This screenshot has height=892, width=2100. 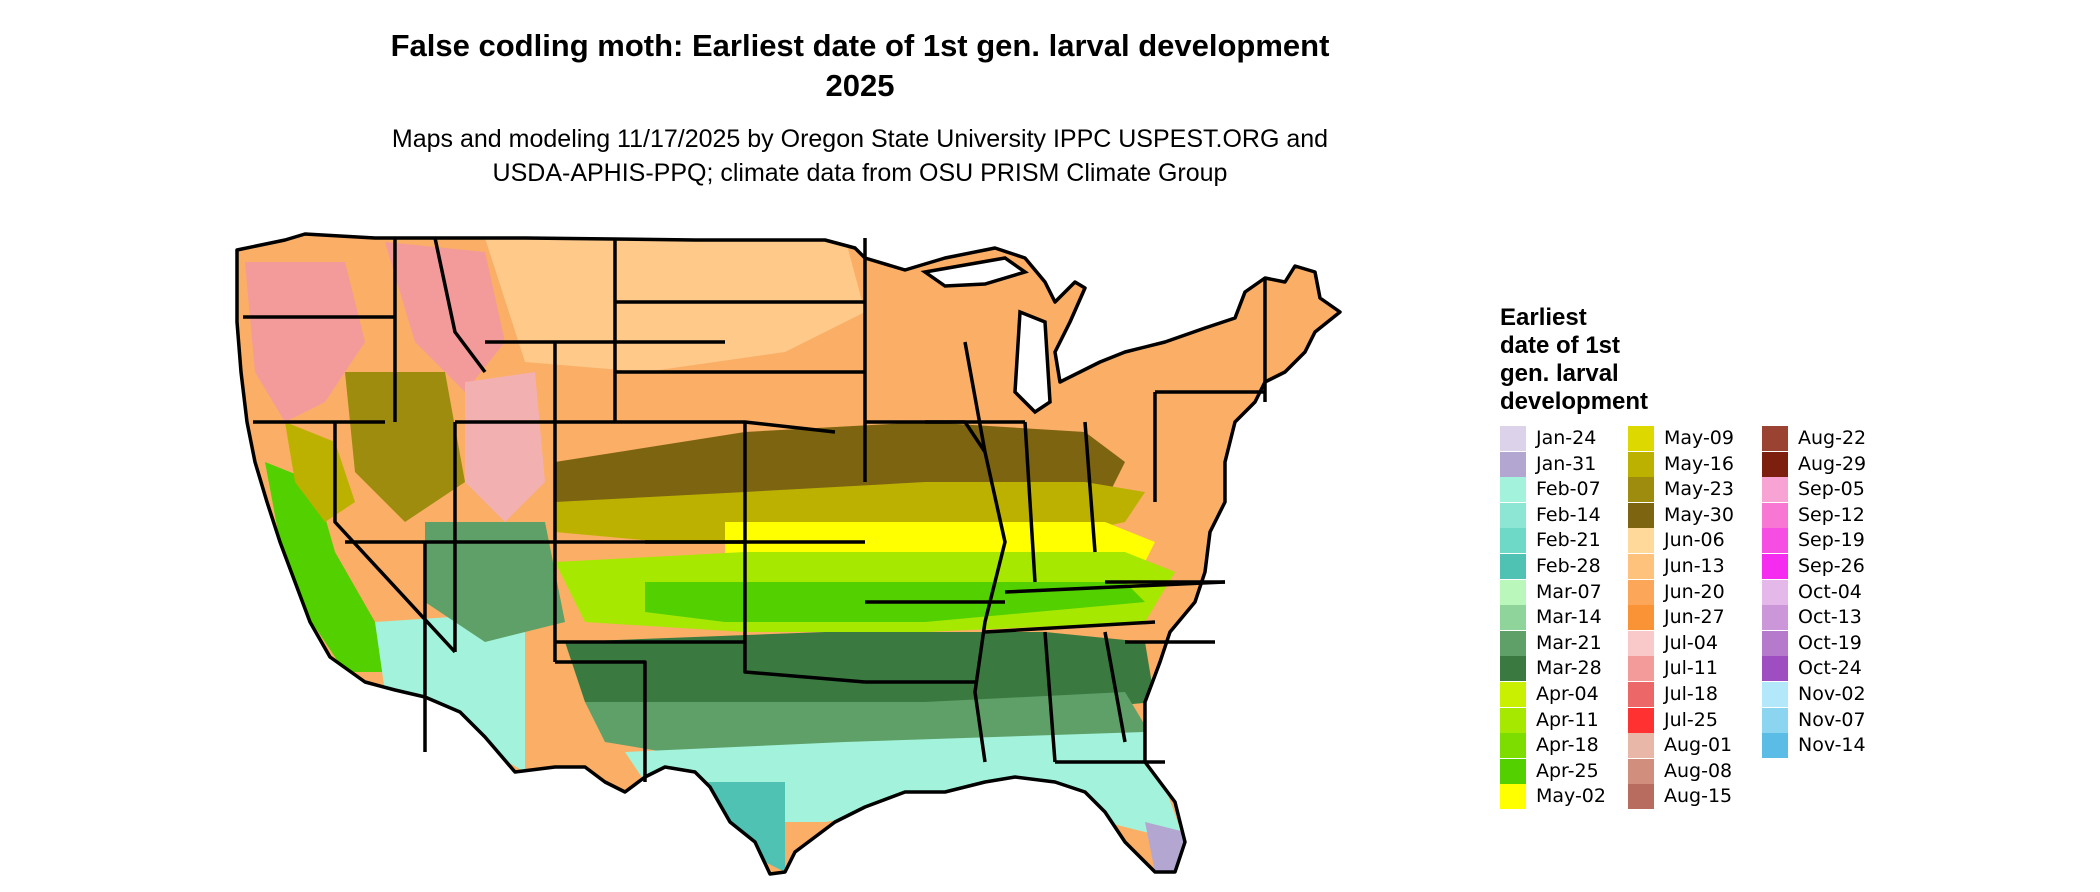 What do you see at coordinates (1691, 719) in the screenshot?
I see `legend-label: Jul-25` at bounding box center [1691, 719].